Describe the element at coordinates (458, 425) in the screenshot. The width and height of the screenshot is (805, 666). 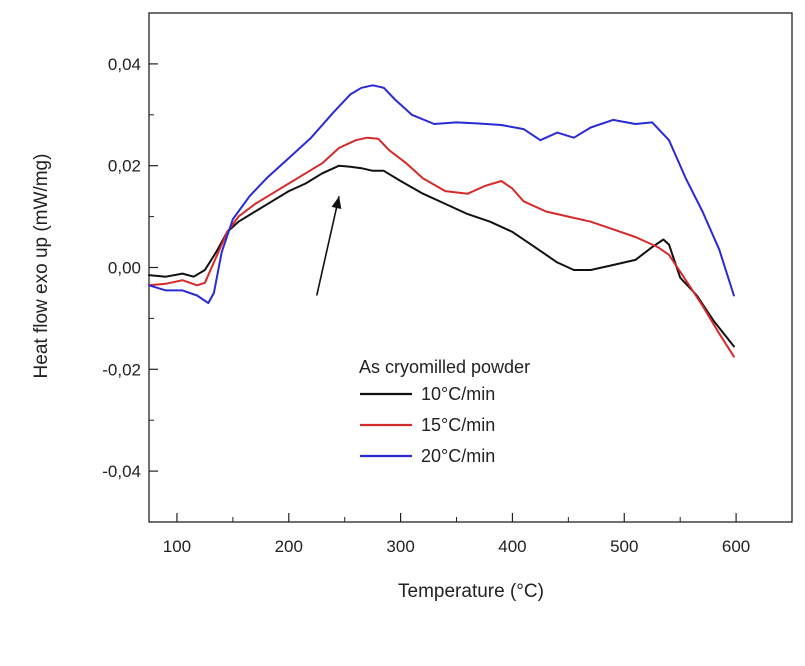
I see `legend-label-2: 15°C/min` at that location.